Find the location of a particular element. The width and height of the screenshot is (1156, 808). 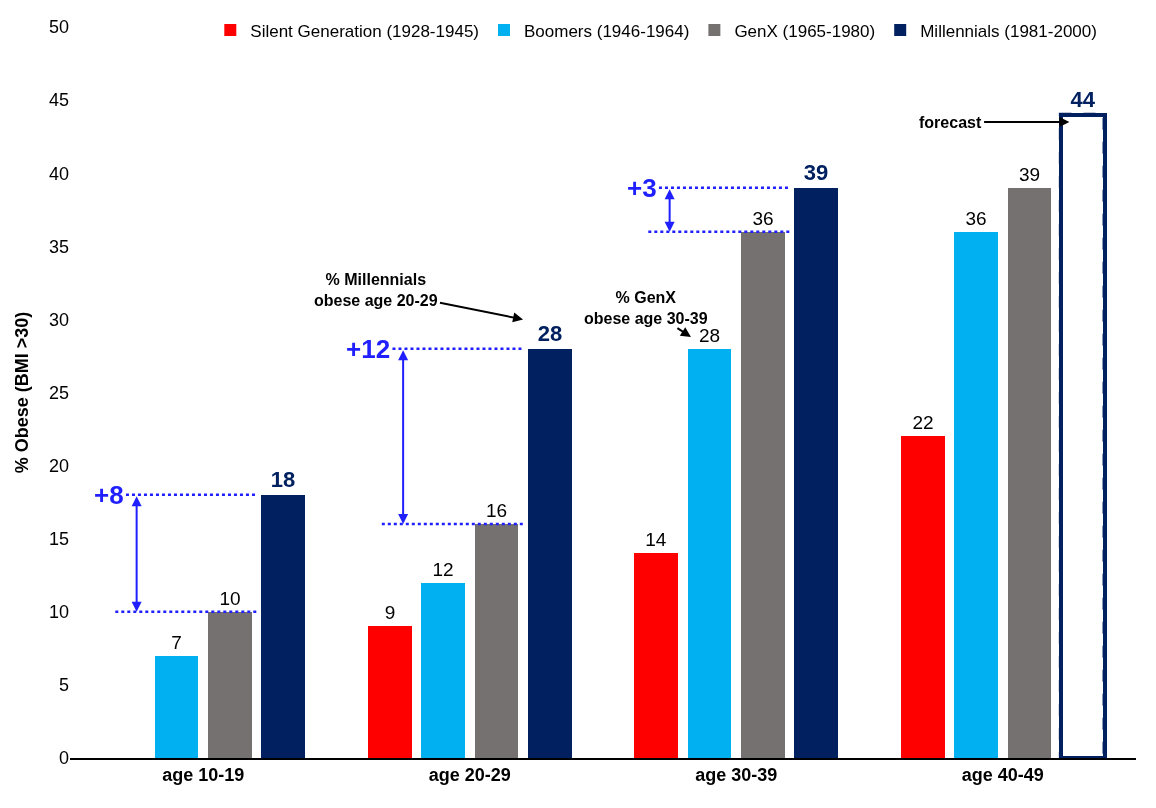

annotation: +12 is located at coordinates (368, 349).